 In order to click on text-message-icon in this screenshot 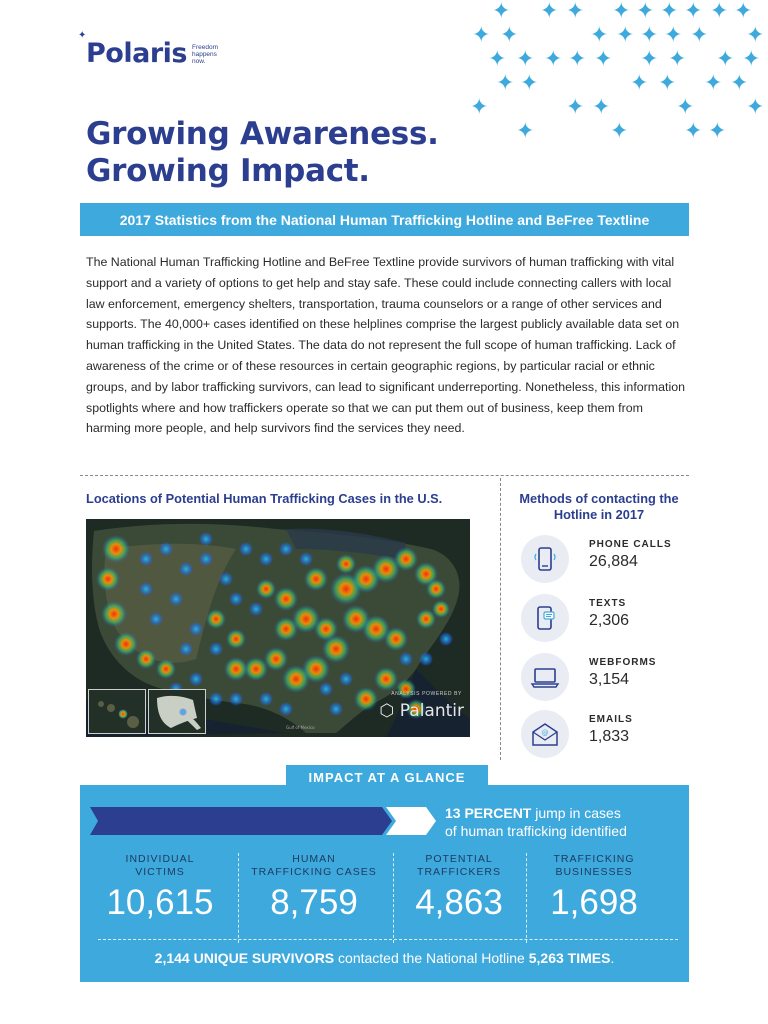, I will do `click(545, 618)`.